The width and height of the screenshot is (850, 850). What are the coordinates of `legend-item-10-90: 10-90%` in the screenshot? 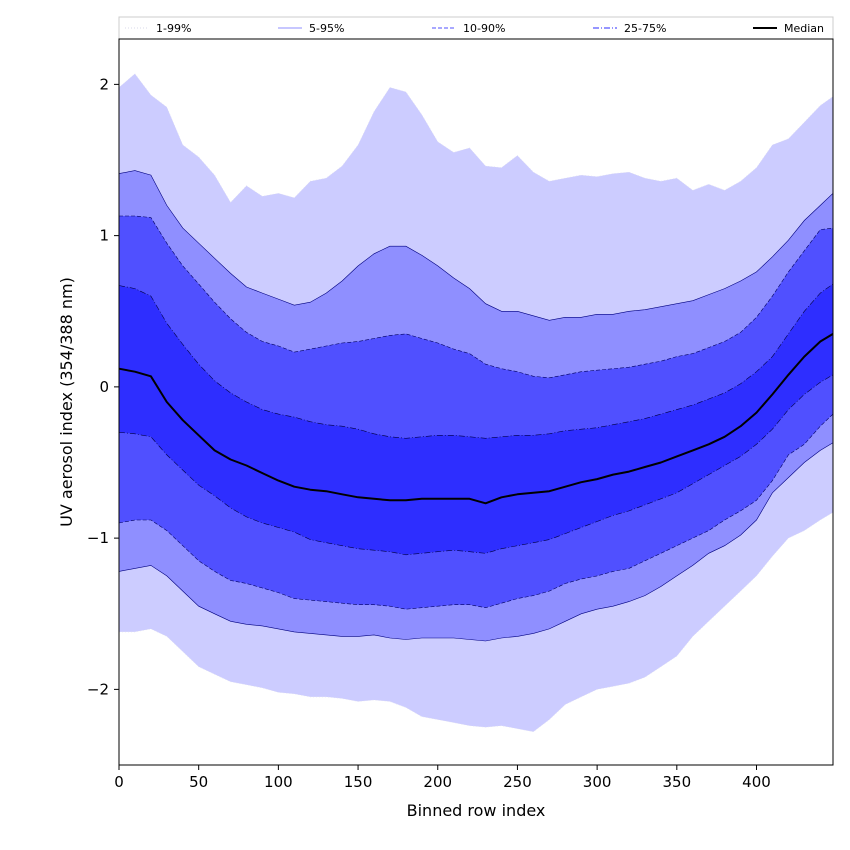 It's located at (468, 28).